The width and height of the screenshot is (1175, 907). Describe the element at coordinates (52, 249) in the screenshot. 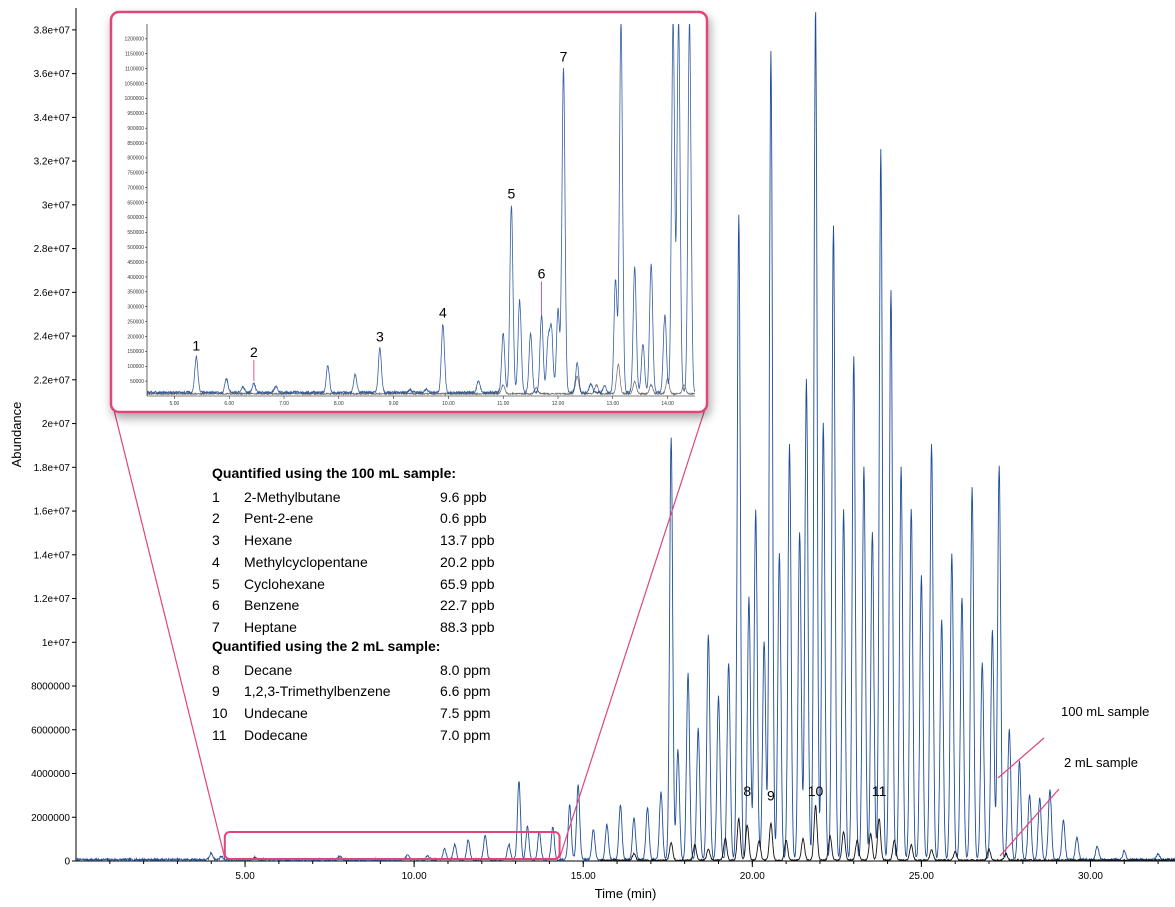

I see `y-tick-label: 2.8e+07` at that location.